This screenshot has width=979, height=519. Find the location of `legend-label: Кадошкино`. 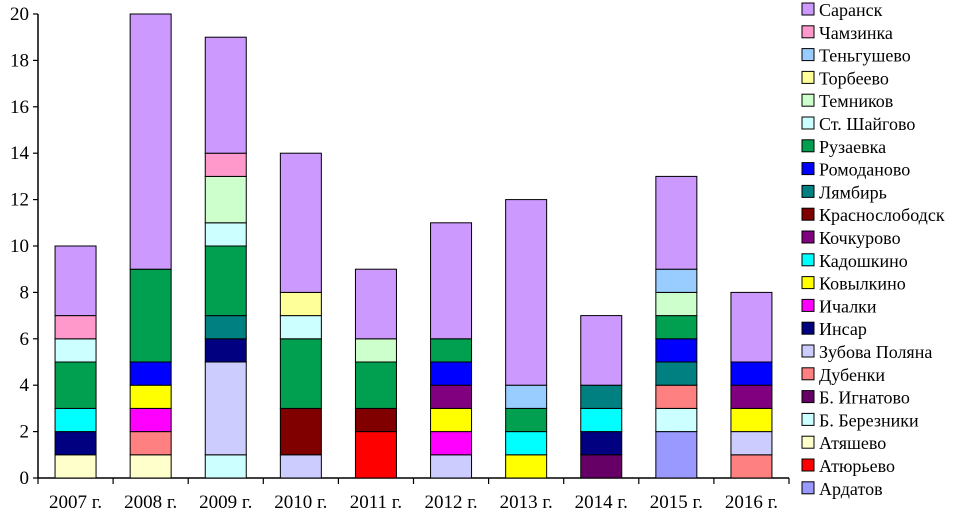

legend-label: Кадошкино is located at coordinates (863, 261).